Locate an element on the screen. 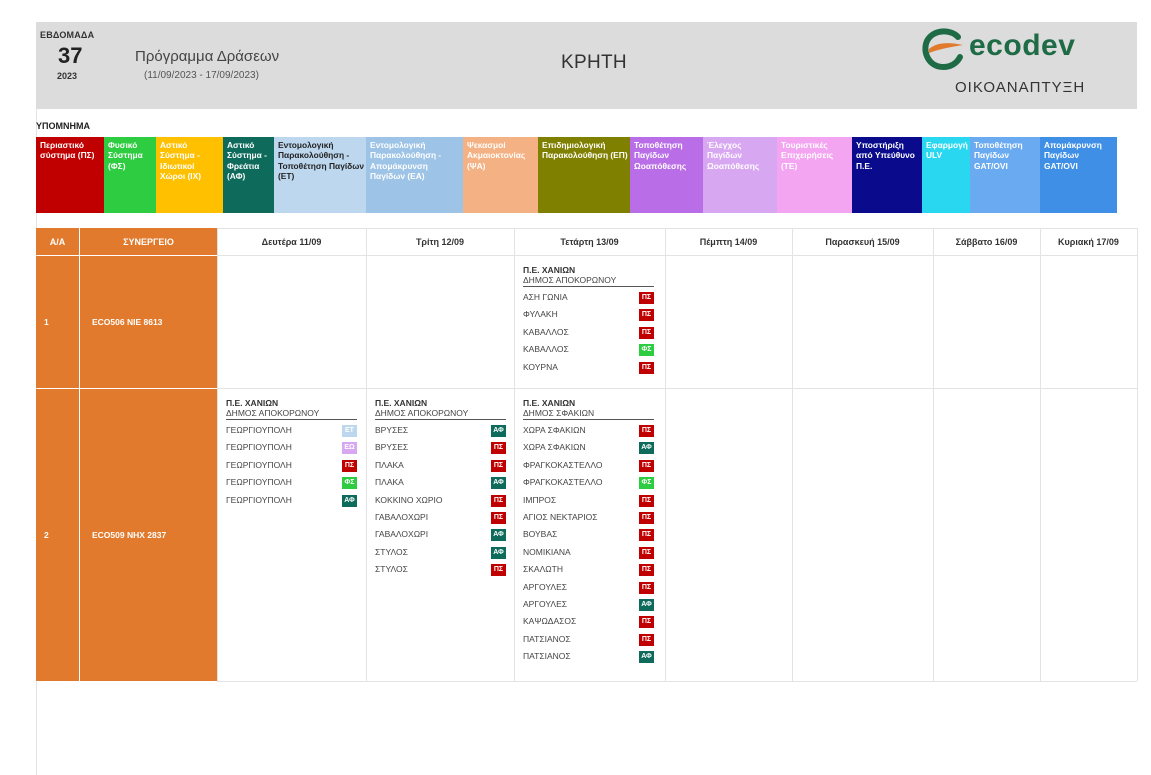 The image size is (1151, 775). column-header-day: Τετάρτη 13/09 is located at coordinates (589, 241).